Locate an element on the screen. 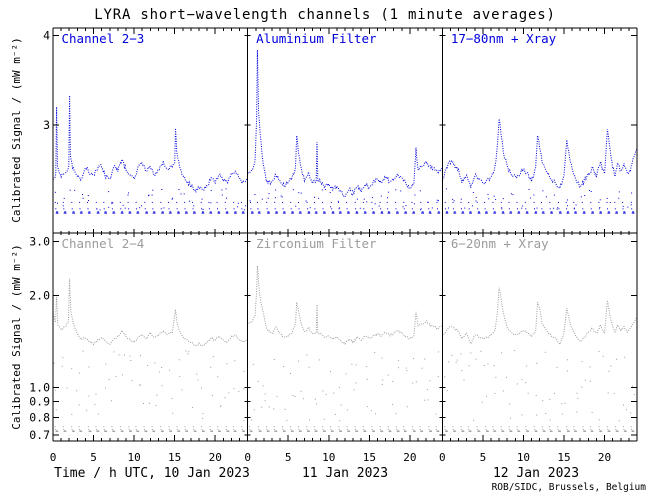  series-dots is located at coordinates (539, 153).